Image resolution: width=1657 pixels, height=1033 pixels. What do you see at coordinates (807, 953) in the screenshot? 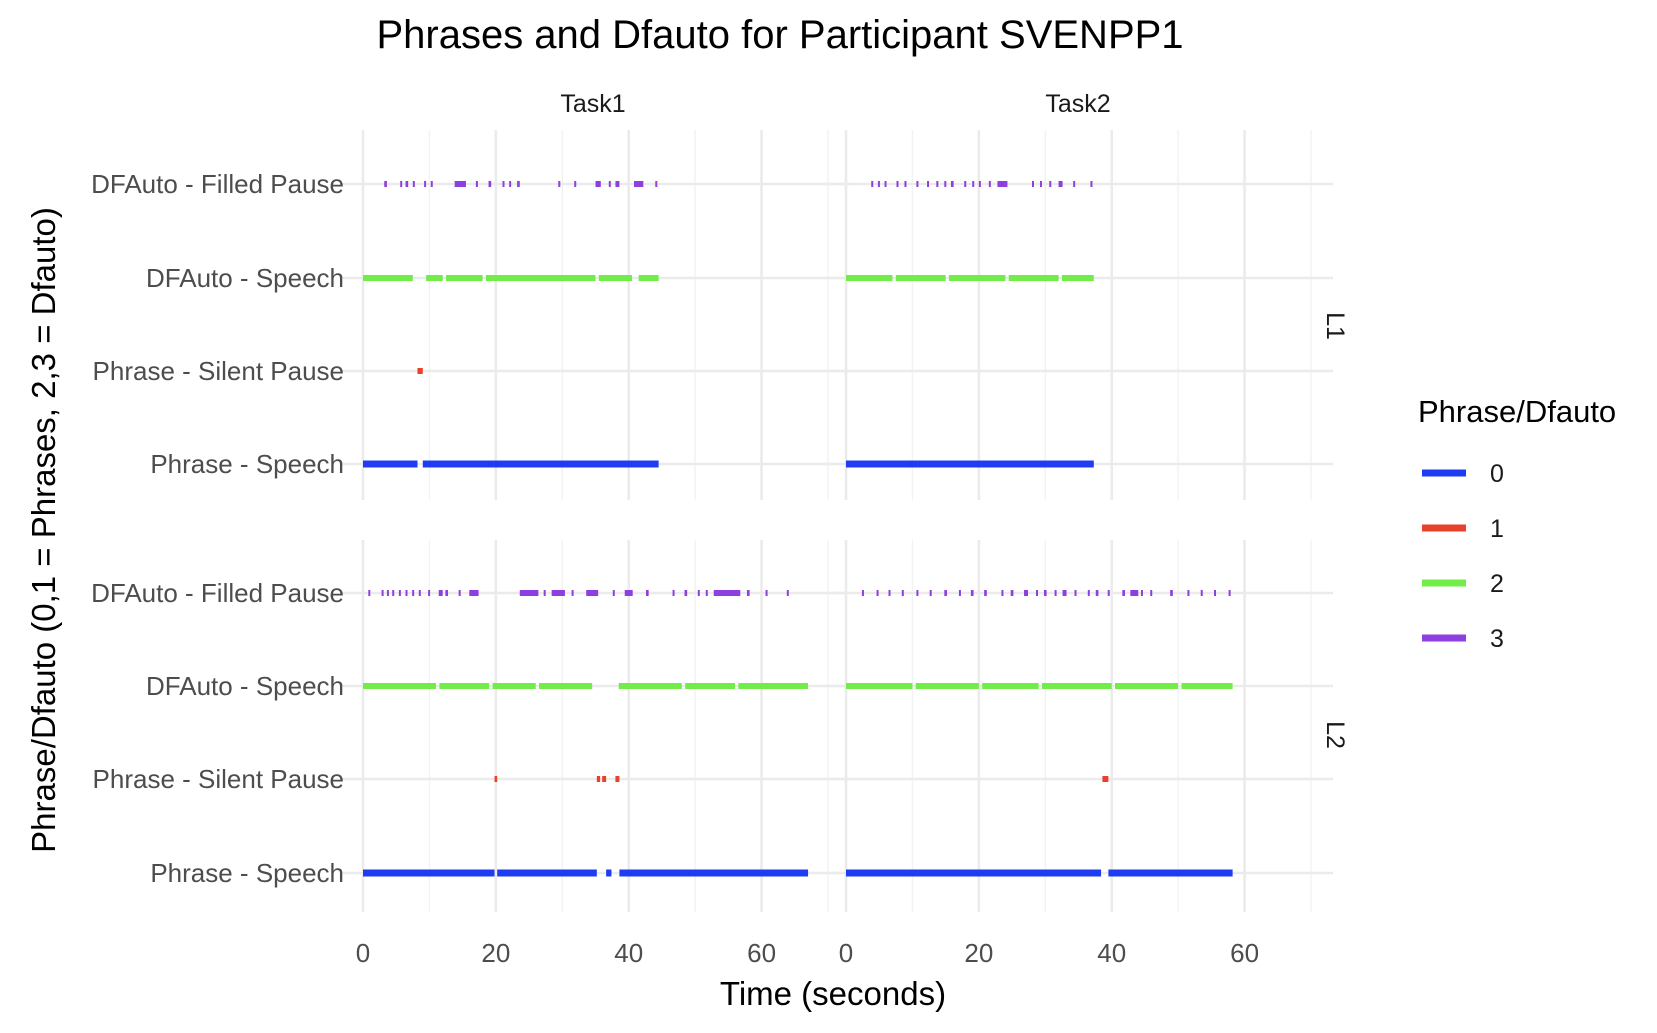
I see `x-axis-ticks: 0 20 40 60 0 20 40 60` at bounding box center [807, 953].